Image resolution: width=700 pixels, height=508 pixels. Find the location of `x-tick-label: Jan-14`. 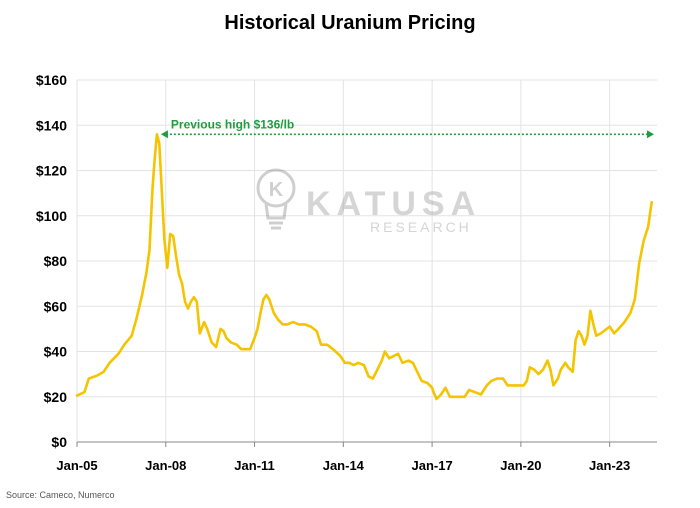

x-tick-label: Jan-14 is located at coordinates (344, 465).